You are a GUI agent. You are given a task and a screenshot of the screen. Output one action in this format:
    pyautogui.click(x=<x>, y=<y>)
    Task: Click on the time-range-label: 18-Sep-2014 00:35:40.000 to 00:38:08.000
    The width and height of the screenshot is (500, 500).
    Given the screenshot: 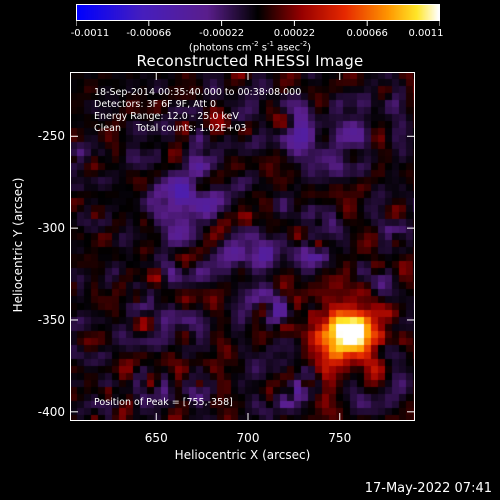 What is the action you would take?
    pyautogui.click(x=198, y=92)
    